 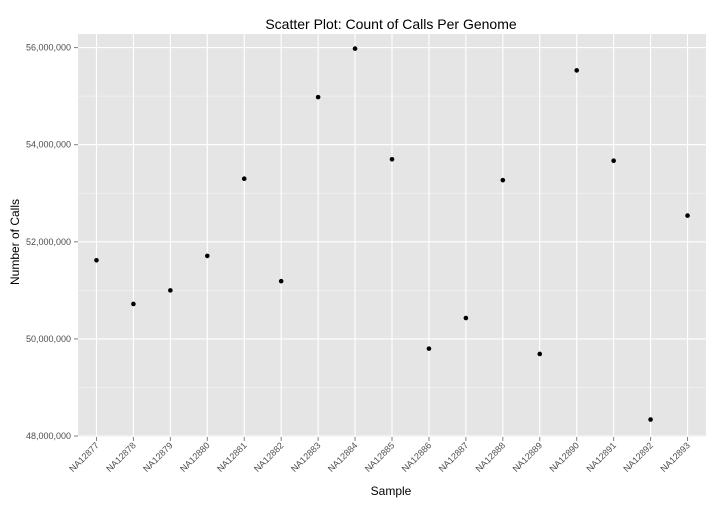 What do you see at coordinates (48, 242) in the screenshot?
I see `y-tick-label: 52,000,000` at bounding box center [48, 242].